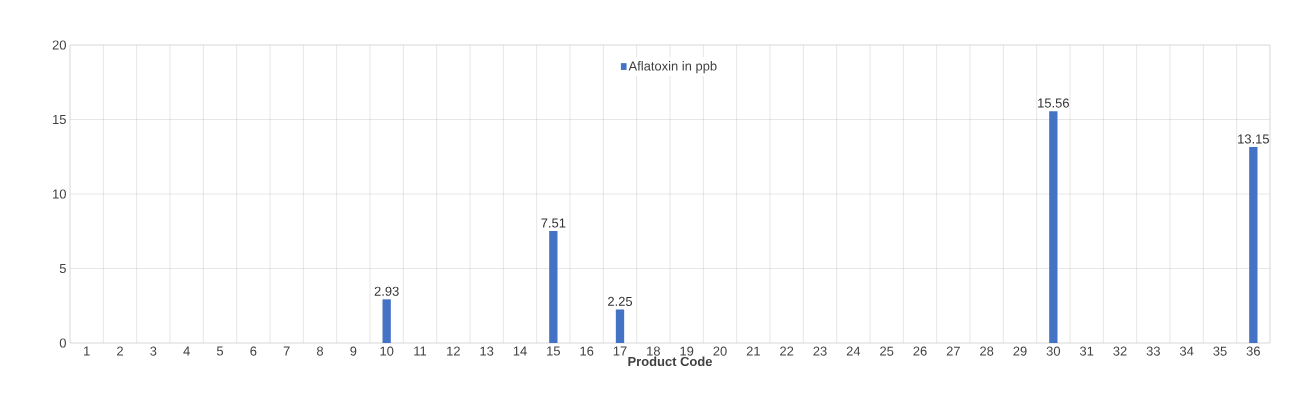 The height and width of the screenshot is (408, 1291). Describe the element at coordinates (853, 351) in the screenshot. I see `x-tick-label: 24` at that location.